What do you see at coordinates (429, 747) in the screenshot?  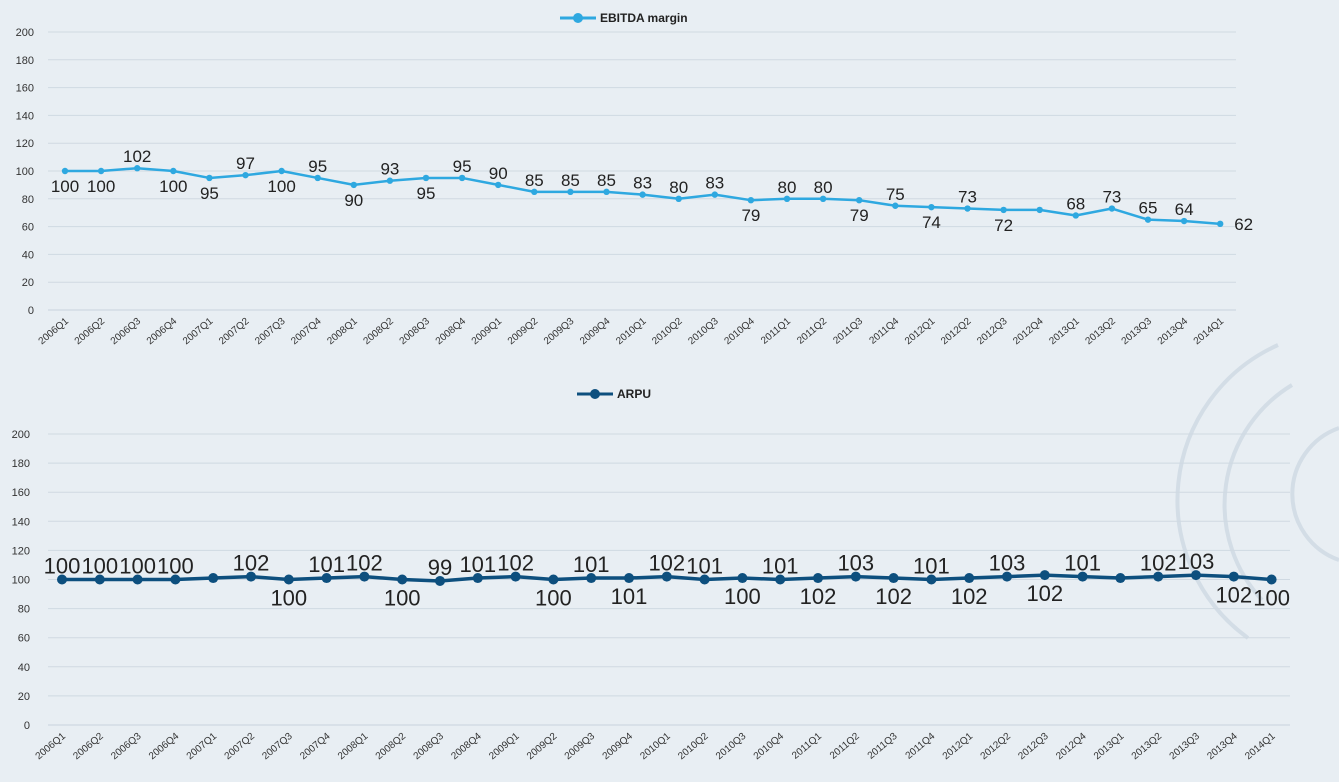 I see `x-tick-label: 2008Q3` at bounding box center [429, 747].